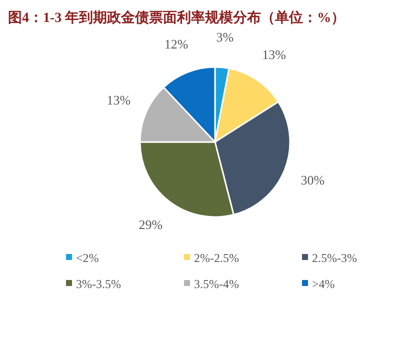  What do you see at coordinates (216, 258) in the screenshot?
I see `legend-label: 2%-2.5%` at bounding box center [216, 258].